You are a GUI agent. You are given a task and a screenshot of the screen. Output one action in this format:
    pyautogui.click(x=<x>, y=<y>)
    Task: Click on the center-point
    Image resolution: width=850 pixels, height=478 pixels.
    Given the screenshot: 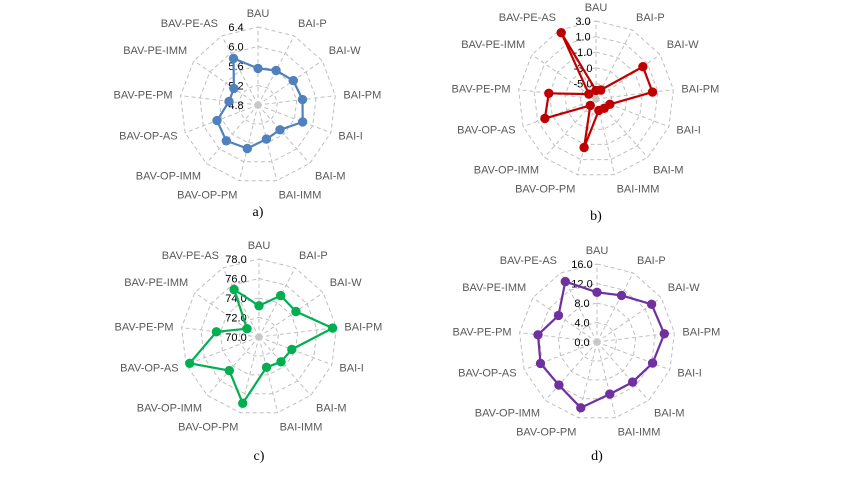 What is the action you would take?
    pyautogui.click(x=259, y=337)
    